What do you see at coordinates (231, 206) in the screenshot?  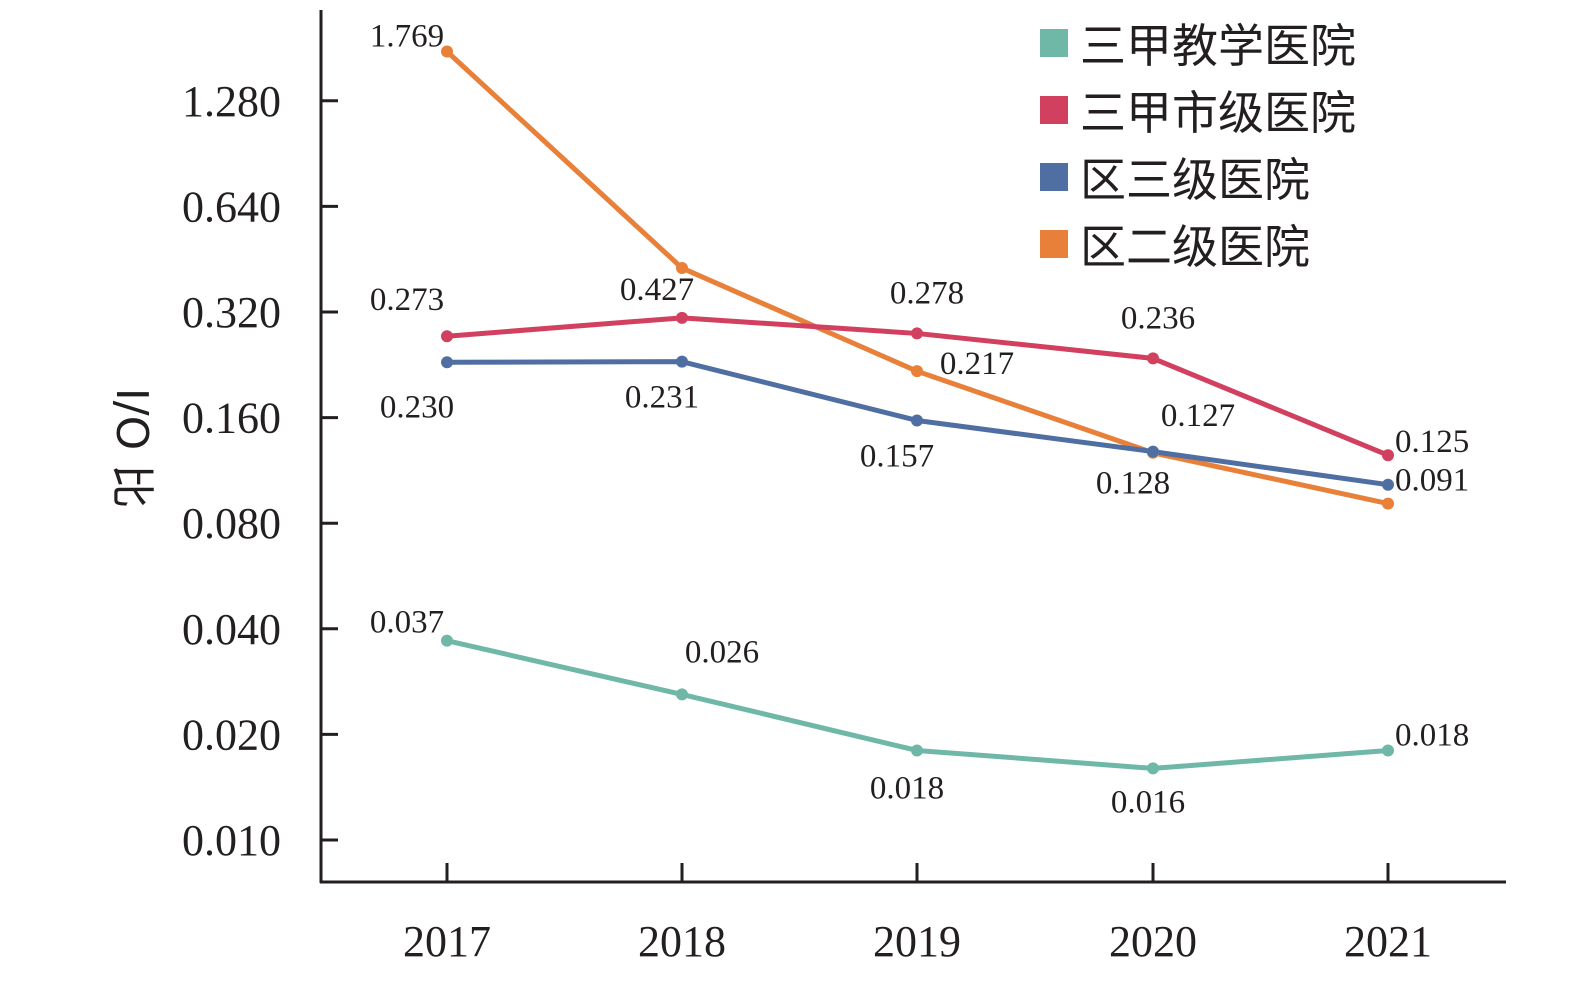 I see `y-tick-label: 0.640` at bounding box center [231, 206].